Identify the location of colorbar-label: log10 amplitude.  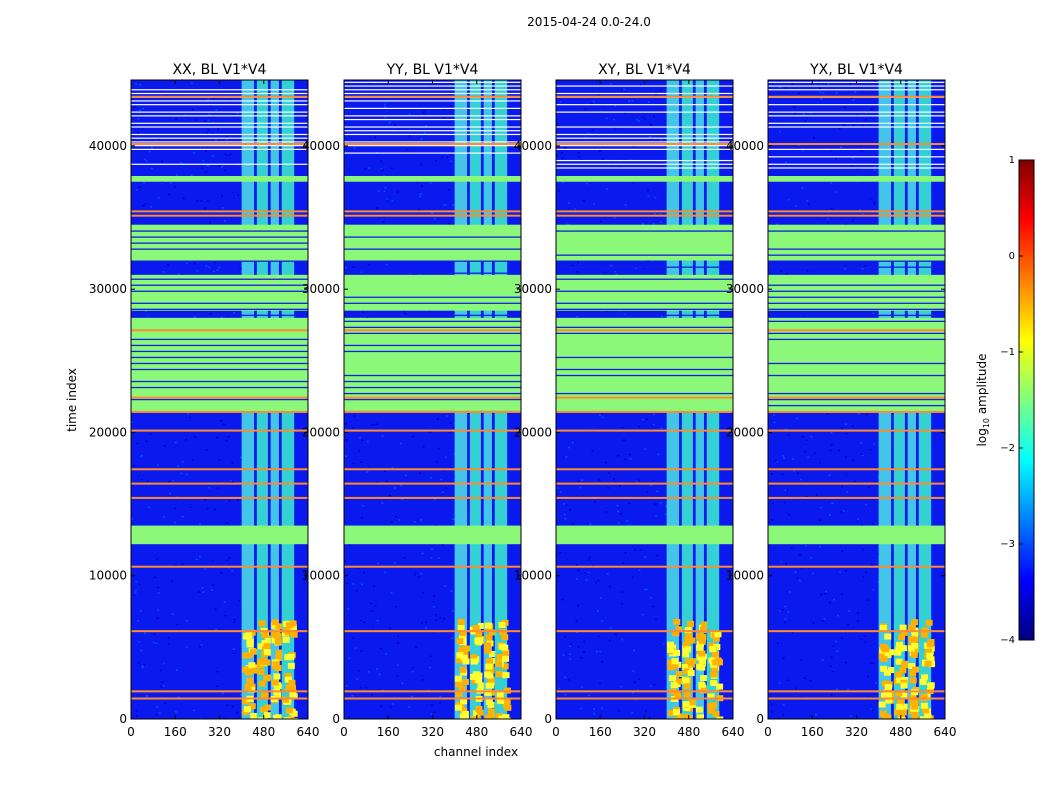
(983, 400).